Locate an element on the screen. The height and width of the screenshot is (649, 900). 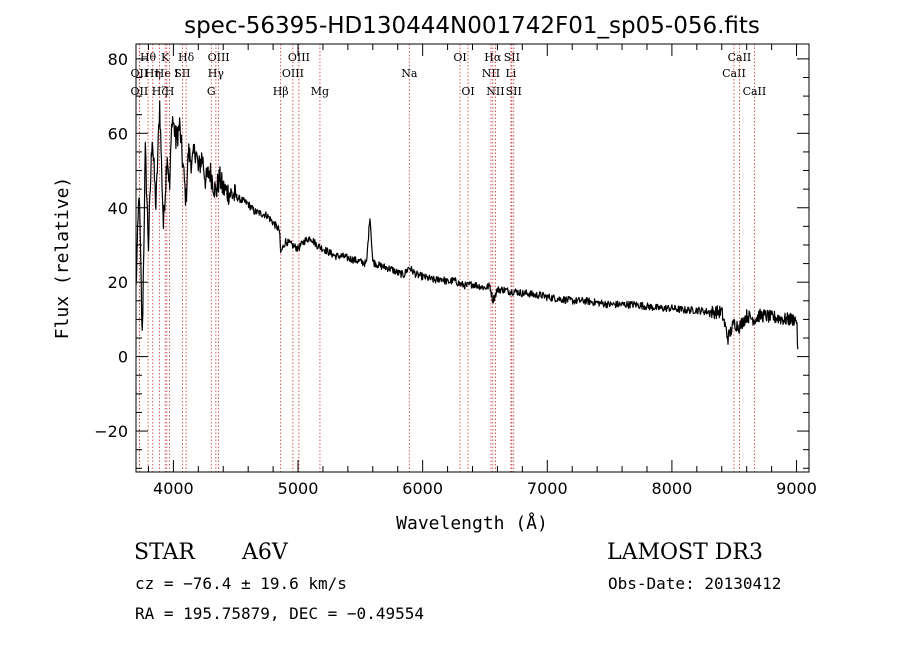
y-tick-label-4: 60 is located at coordinates (118, 133).